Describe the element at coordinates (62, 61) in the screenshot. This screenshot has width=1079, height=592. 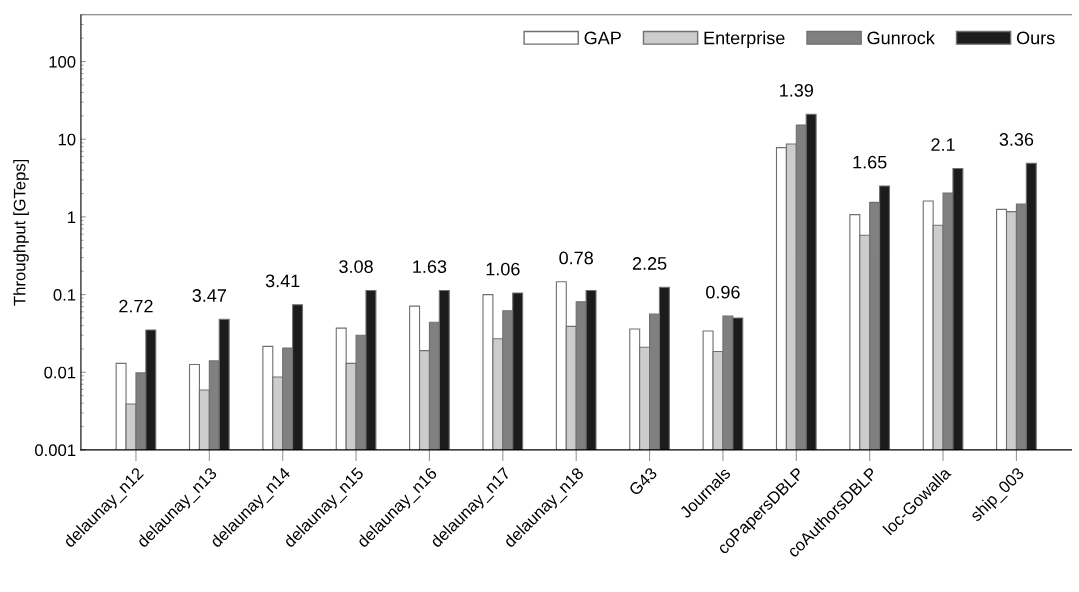
I see `y-tick-label: 100` at that location.